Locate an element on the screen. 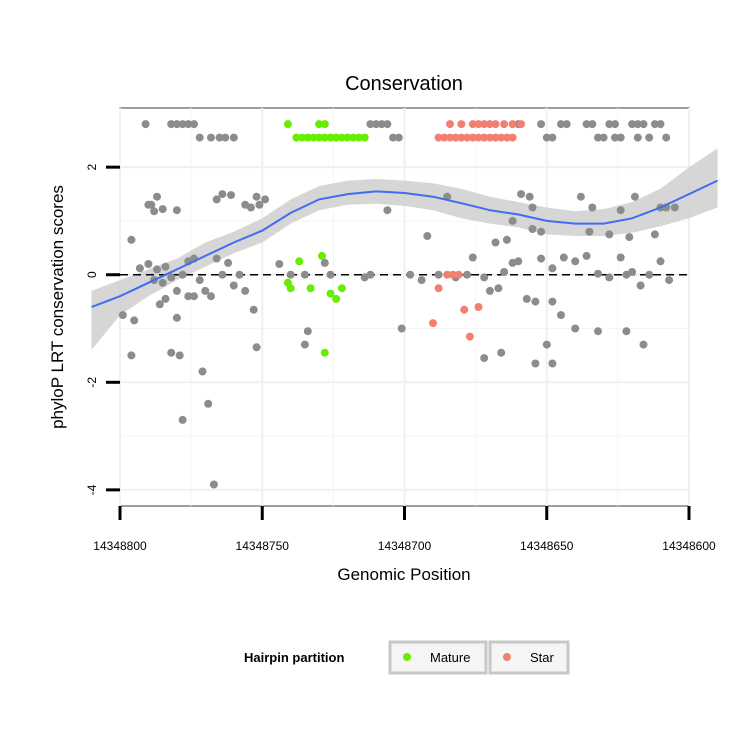 The height and width of the screenshot is (750, 750). legend: Hairpin partition Mature Star is located at coordinates (407, 657).